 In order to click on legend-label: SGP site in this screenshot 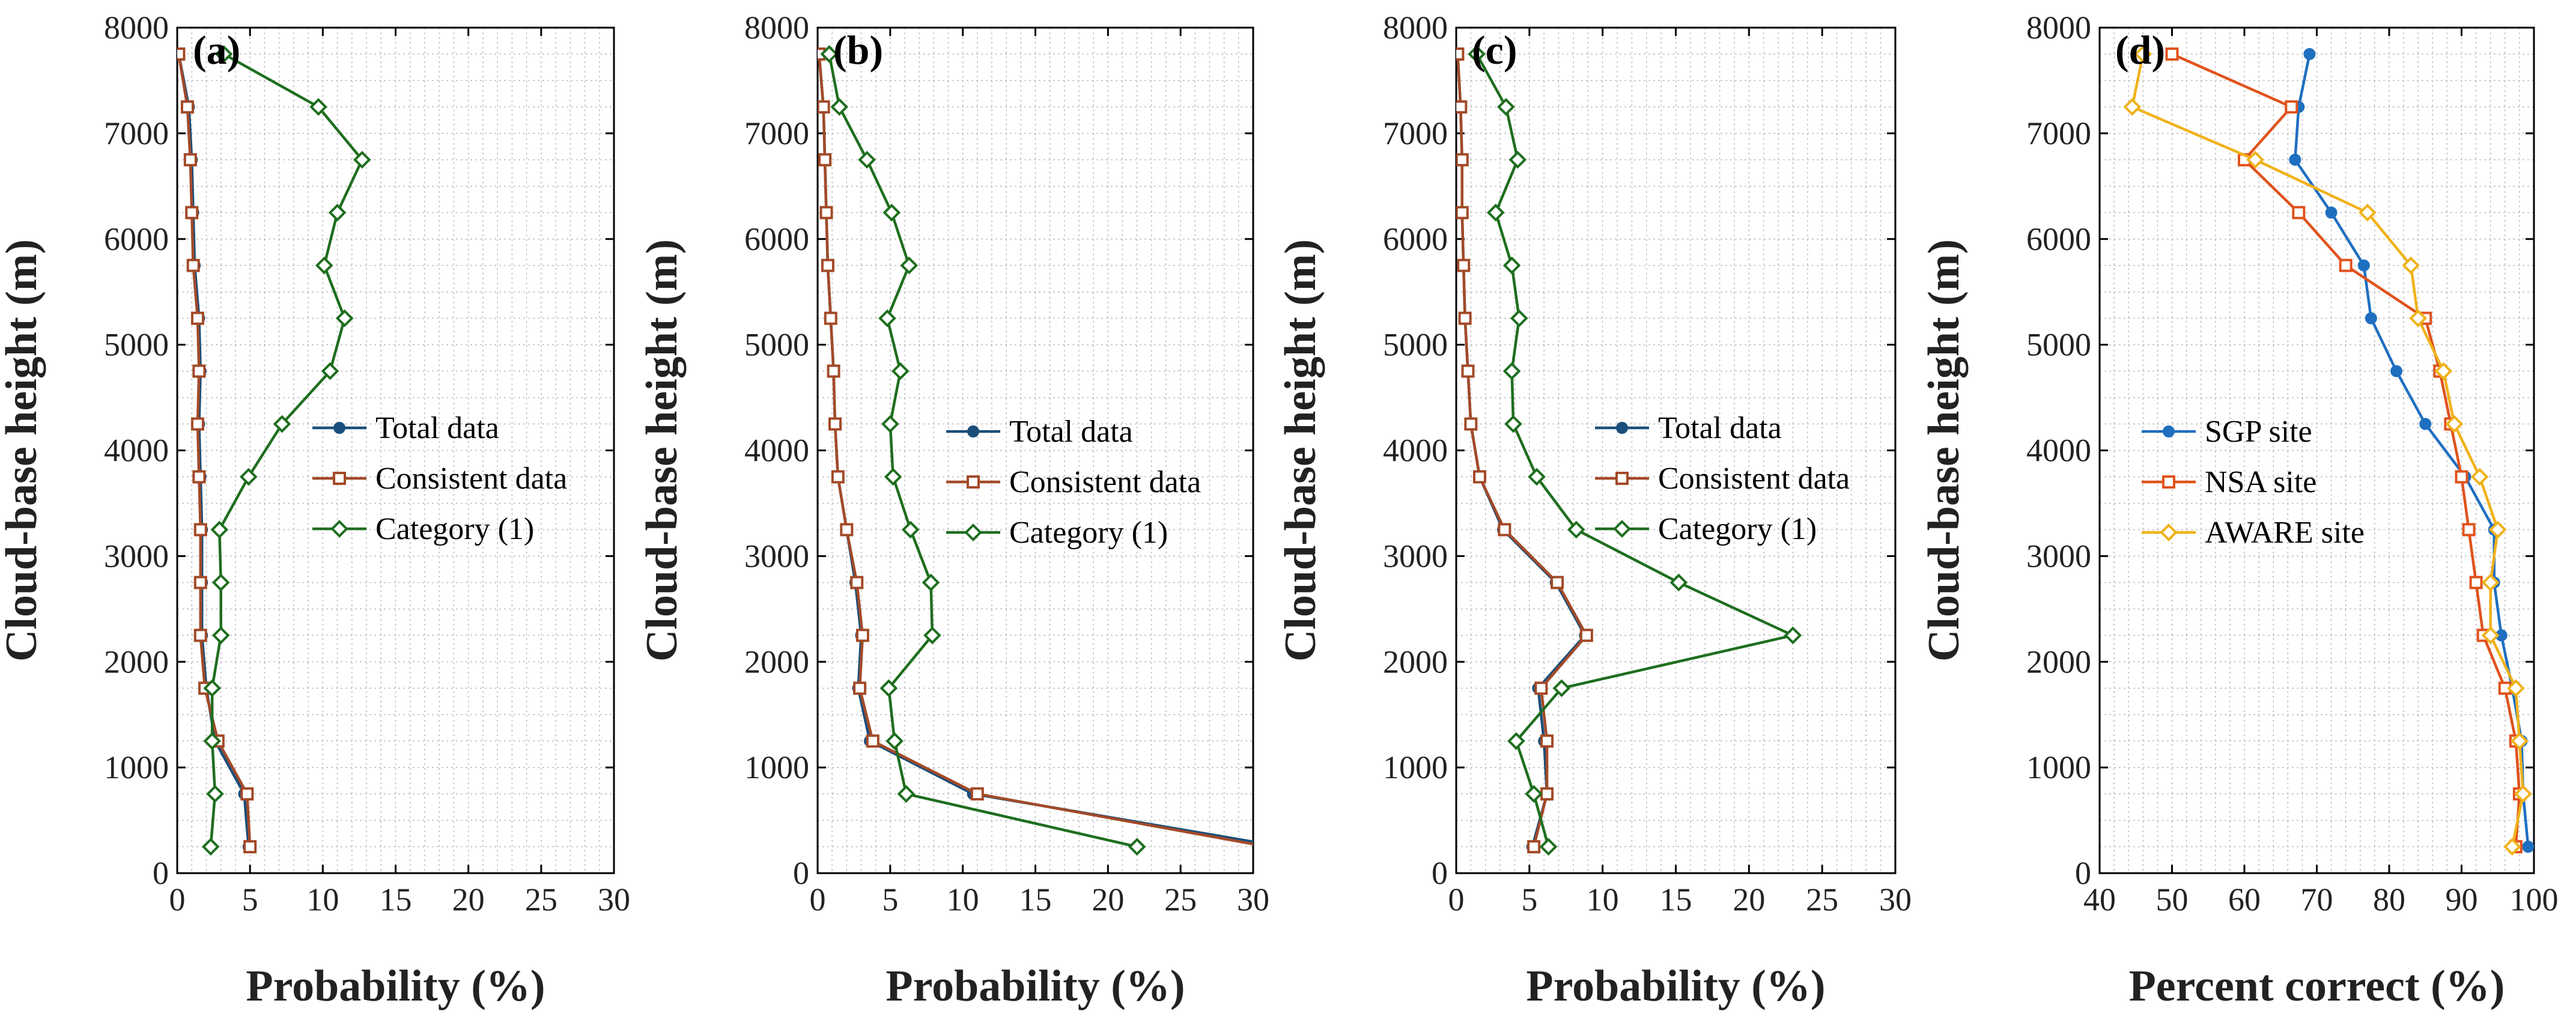, I will do `click(2258, 432)`.